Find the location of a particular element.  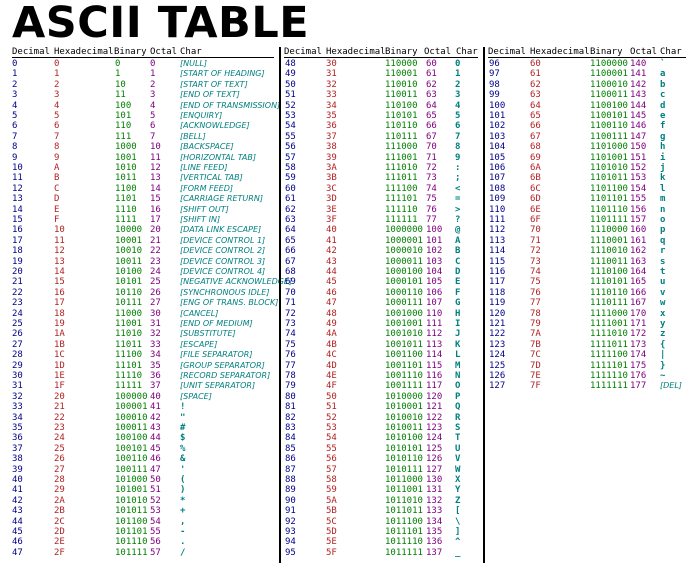

char-cell: O is located at coordinates (458, 386).